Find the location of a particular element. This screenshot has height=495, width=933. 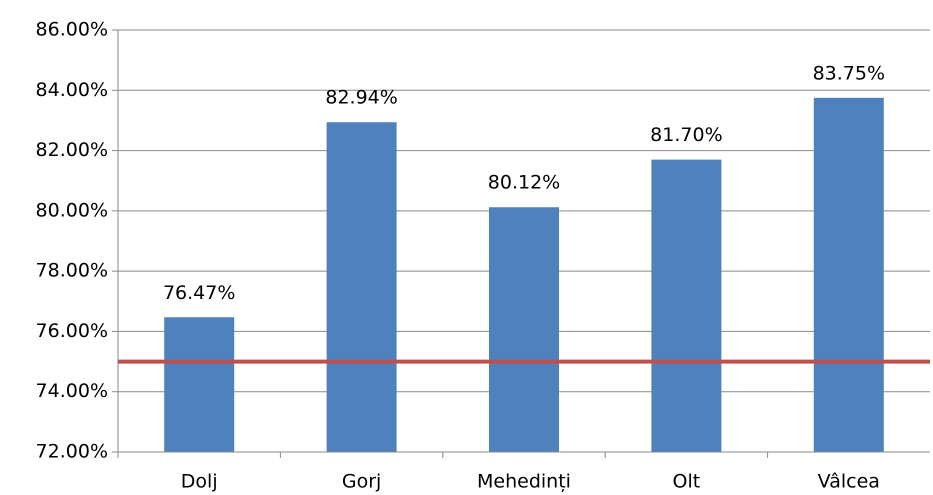

x-tick-label: Mehedinți is located at coordinates (524, 482).